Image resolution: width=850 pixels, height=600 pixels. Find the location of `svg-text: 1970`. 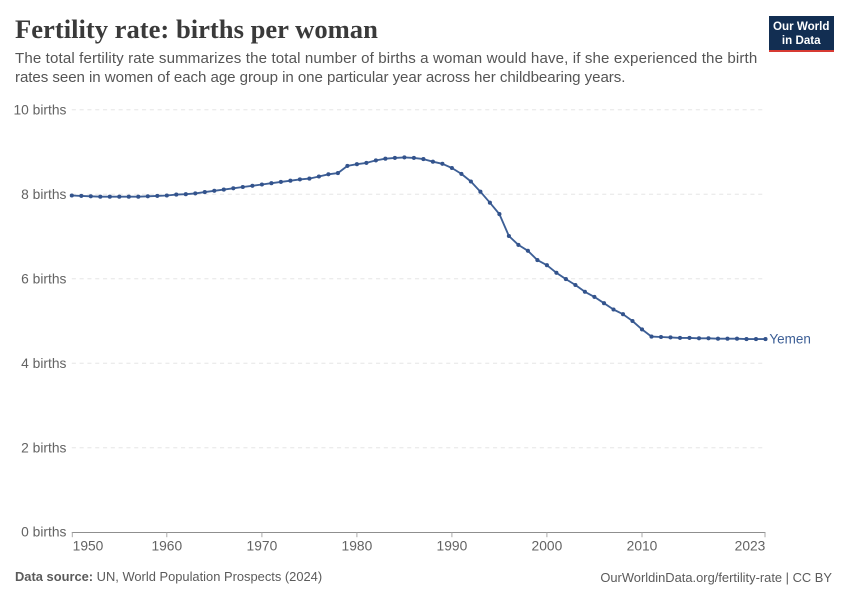

svg-text: 1970 is located at coordinates (262, 545).